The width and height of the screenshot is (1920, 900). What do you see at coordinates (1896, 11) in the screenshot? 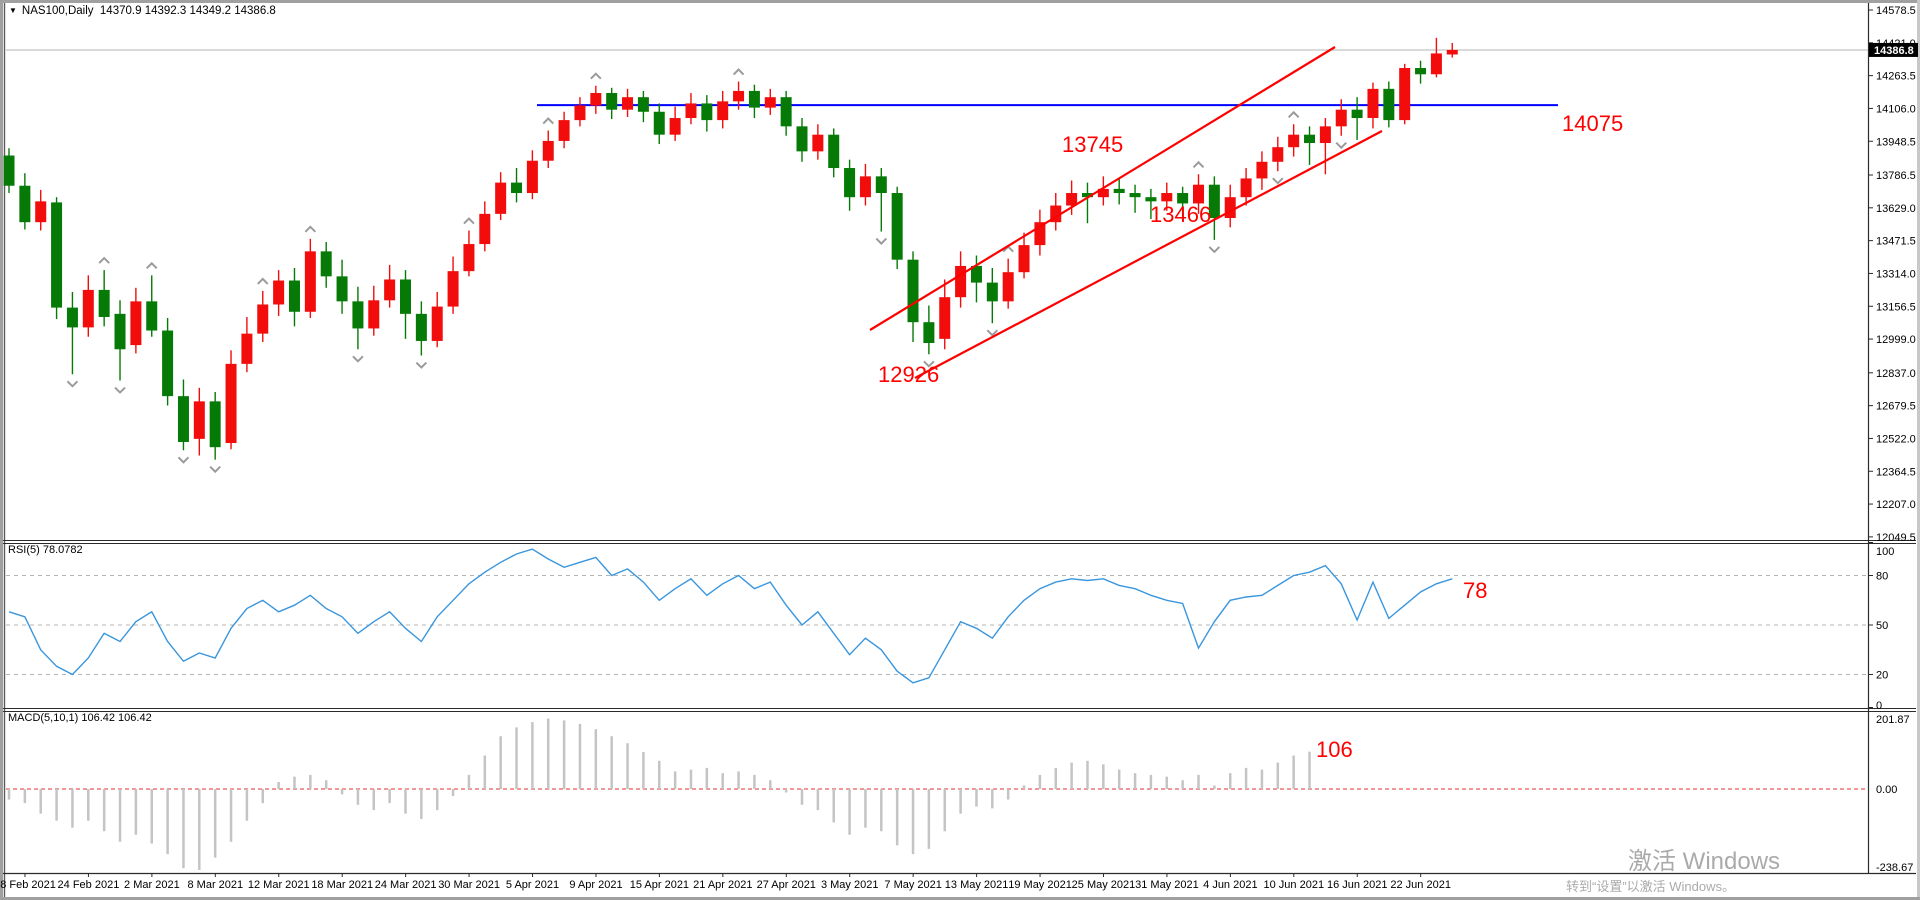
I see `svg-text: 14578.5` at bounding box center [1896, 11].